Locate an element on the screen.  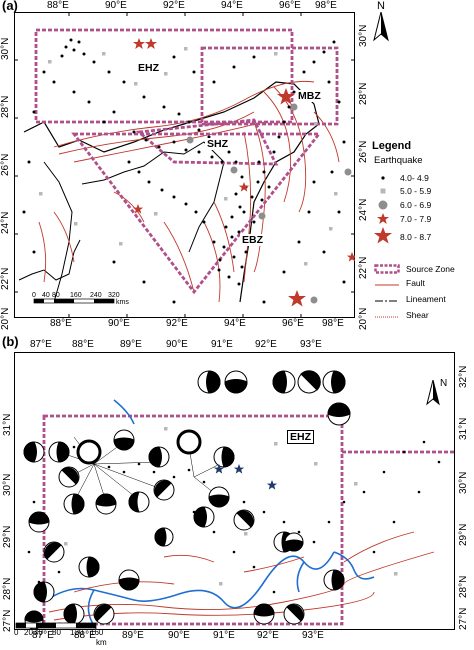
zone-ehz is located at coordinates (164, 76).